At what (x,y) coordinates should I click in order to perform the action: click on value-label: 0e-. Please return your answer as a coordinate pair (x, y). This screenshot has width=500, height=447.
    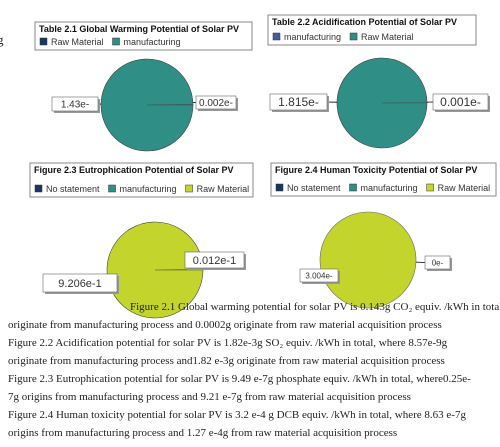
    Looking at the image, I should click on (438, 262).